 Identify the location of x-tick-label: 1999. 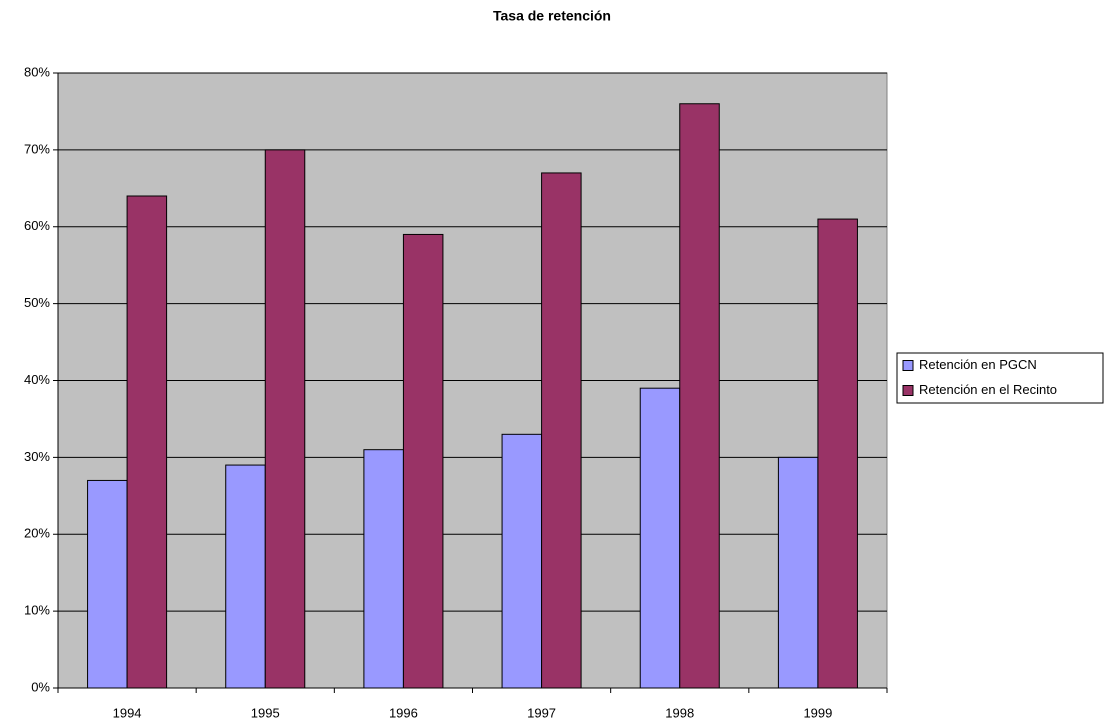
(817, 712).